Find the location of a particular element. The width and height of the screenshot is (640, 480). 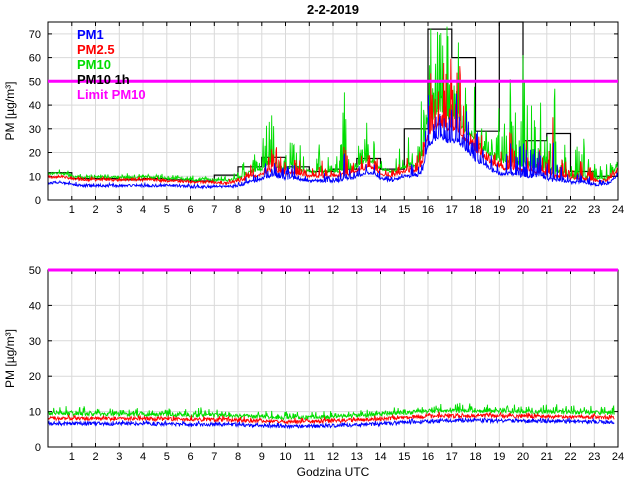

y-tick-label: 60 is located at coordinates (35, 59).